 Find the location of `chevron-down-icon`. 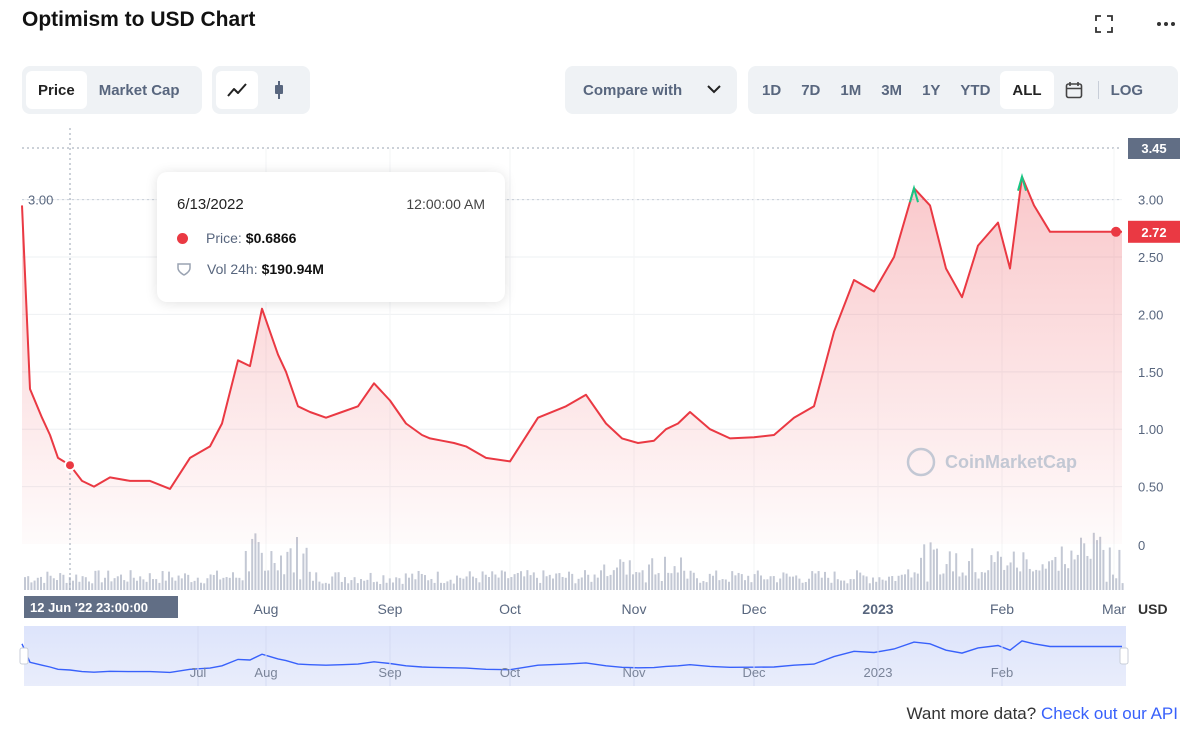

chevron-down-icon is located at coordinates (714, 90).